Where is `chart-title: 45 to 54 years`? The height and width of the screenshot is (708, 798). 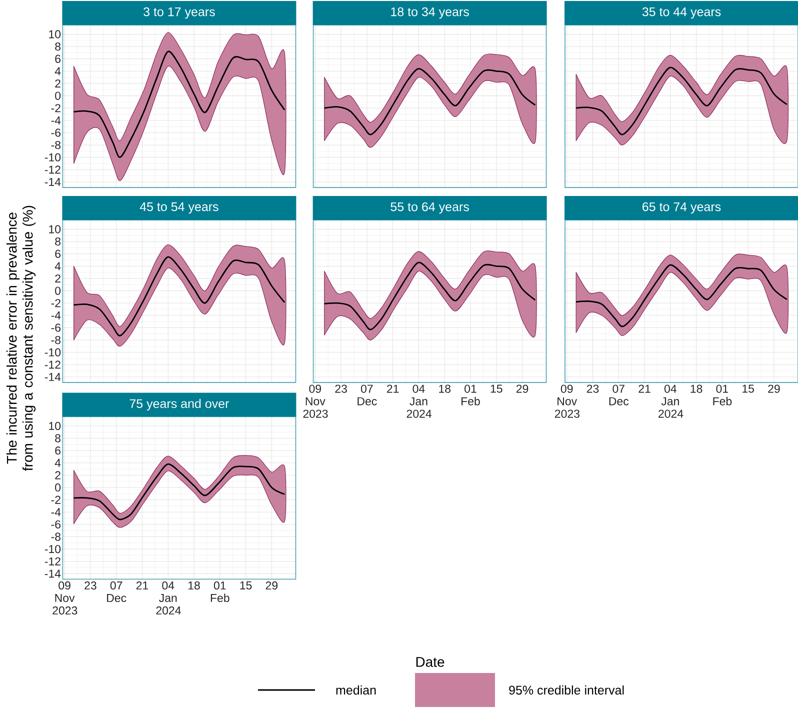 chart-title: 45 to 54 years is located at coordinates (179, 208).